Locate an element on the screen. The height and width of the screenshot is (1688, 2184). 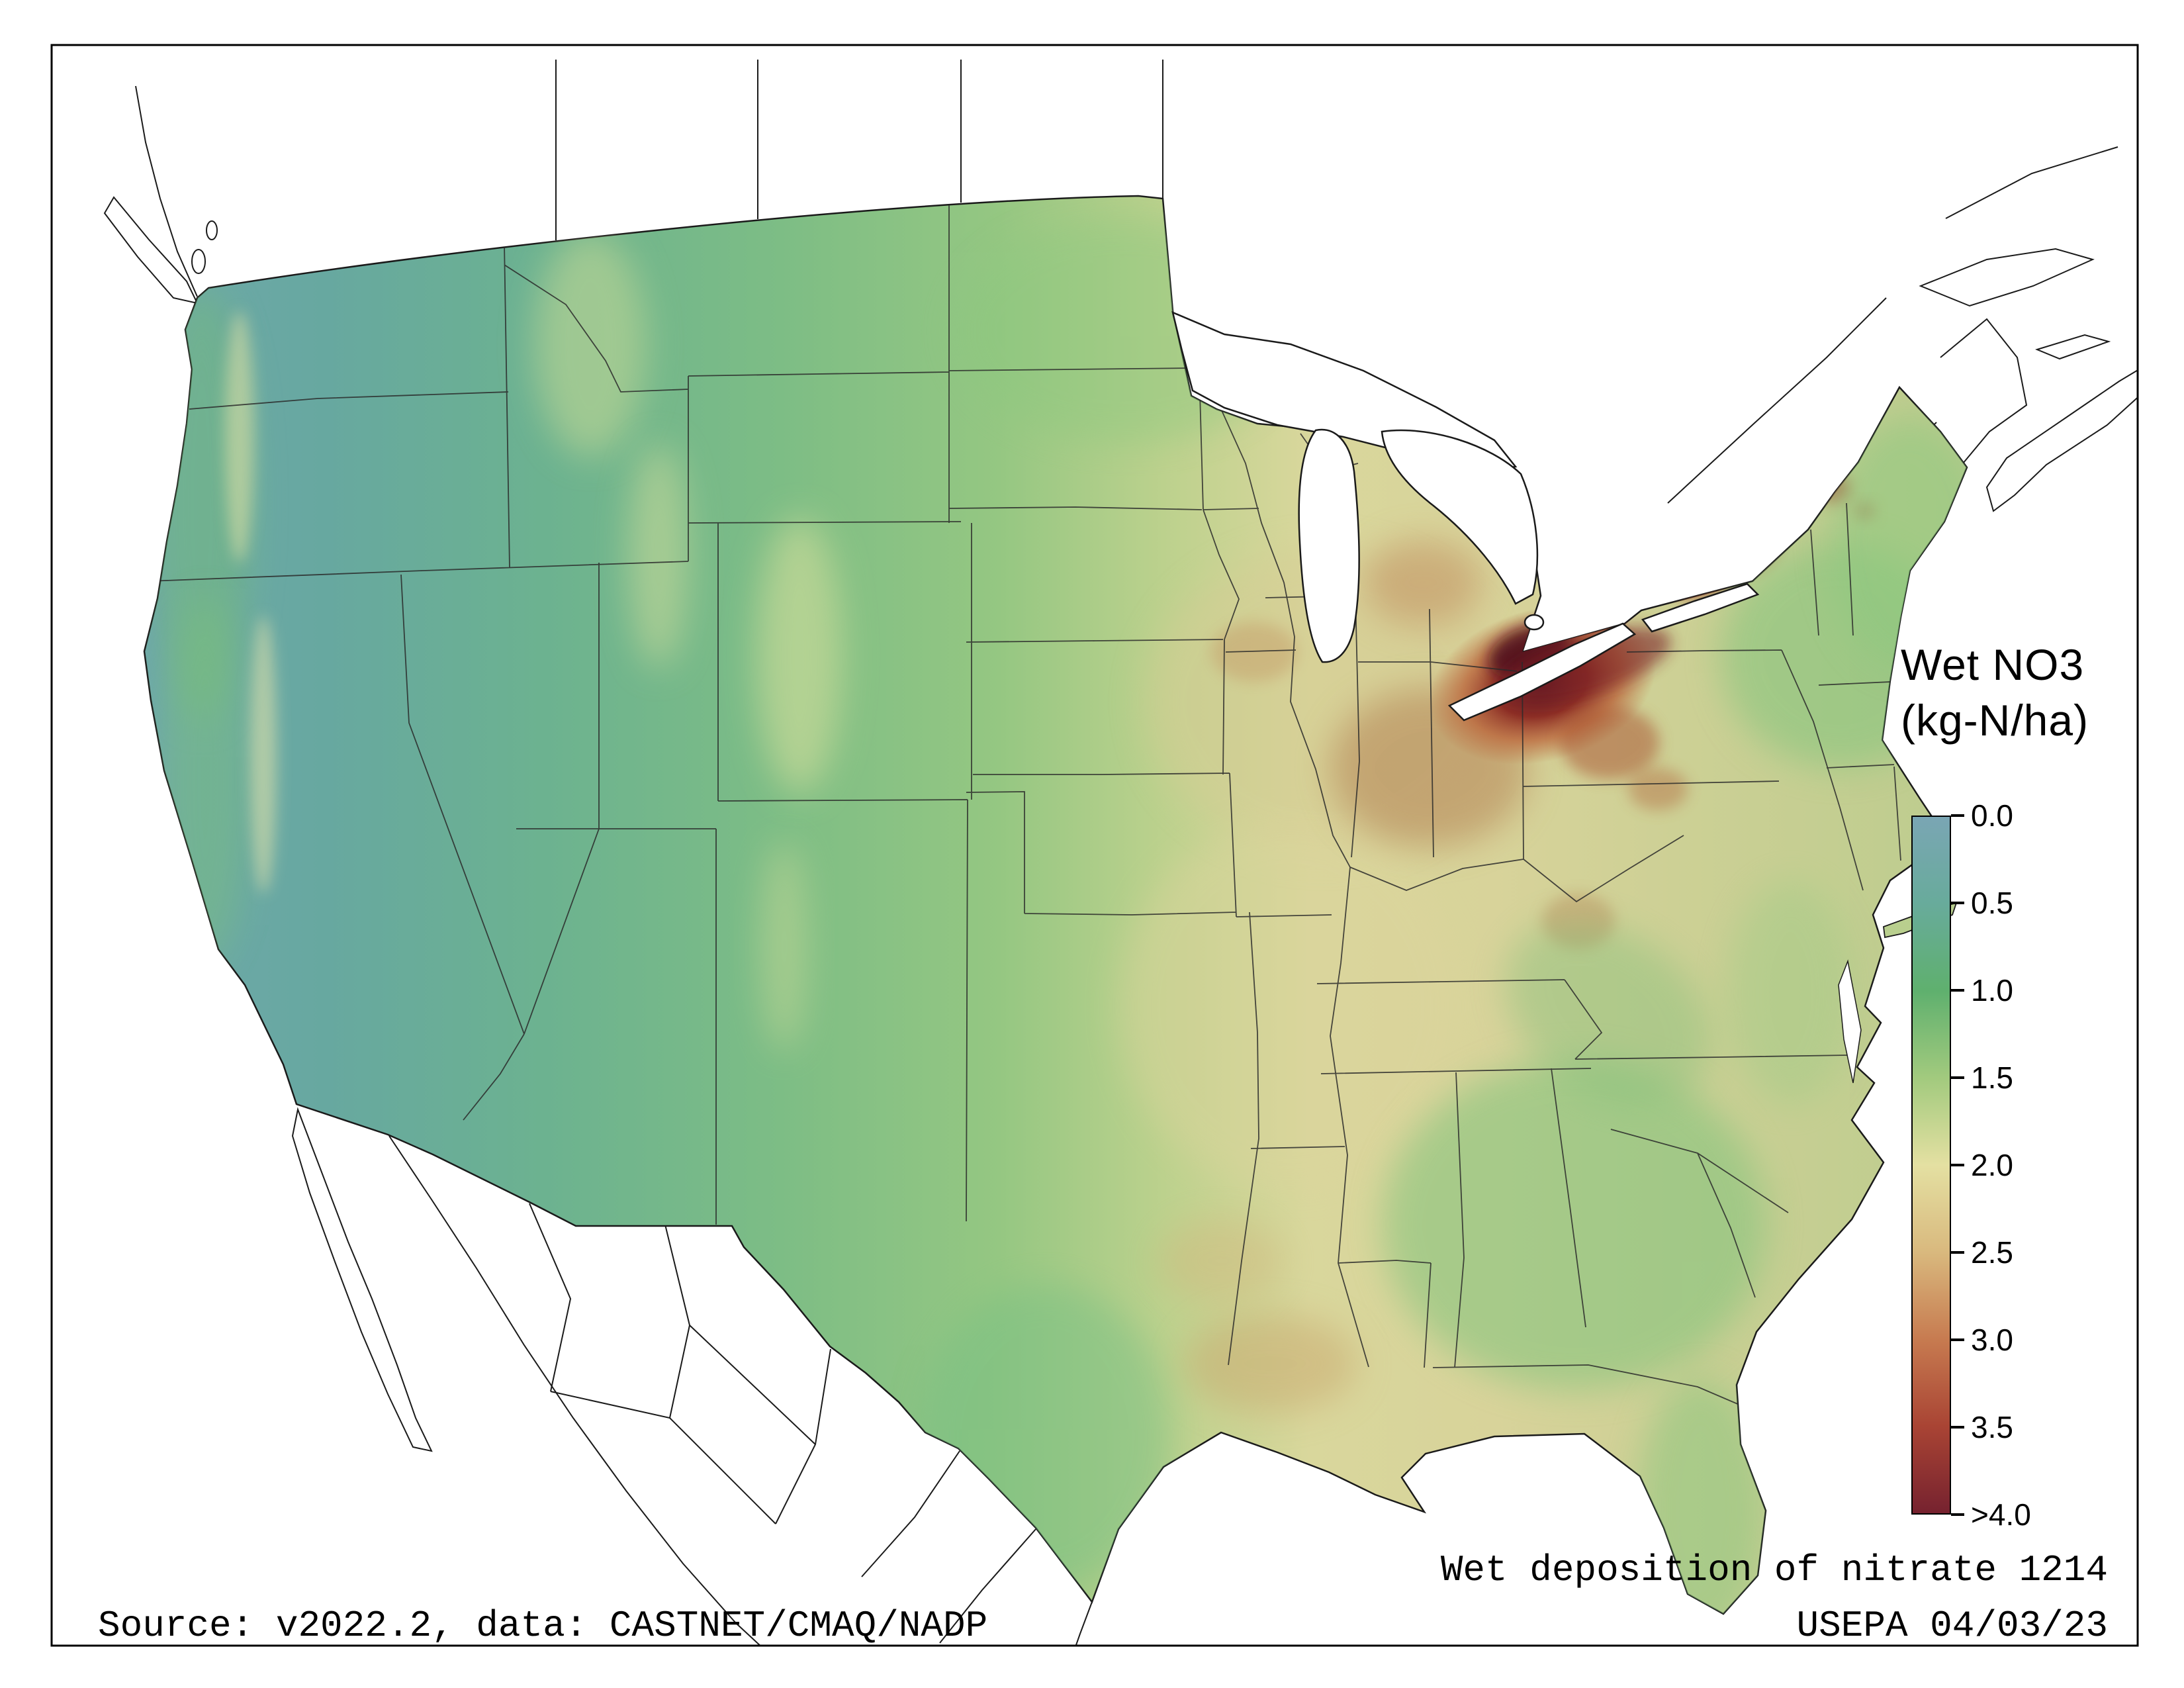
colorbar is located at coordinates (1931, 1165).